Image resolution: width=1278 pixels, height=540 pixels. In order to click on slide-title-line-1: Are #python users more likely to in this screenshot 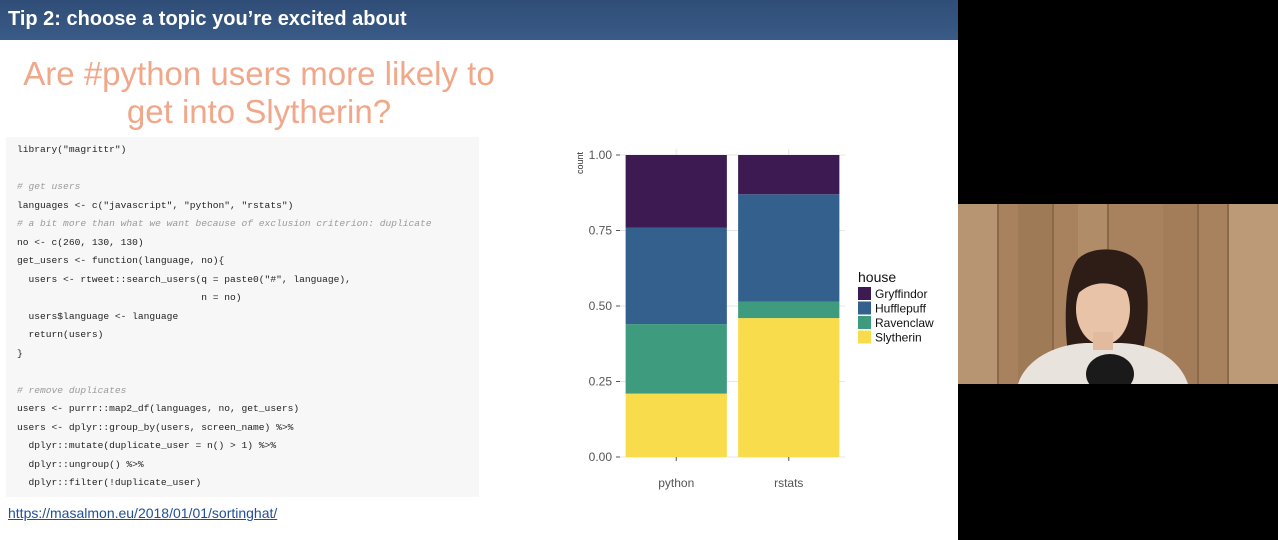, I will do `click(259, 73)`.